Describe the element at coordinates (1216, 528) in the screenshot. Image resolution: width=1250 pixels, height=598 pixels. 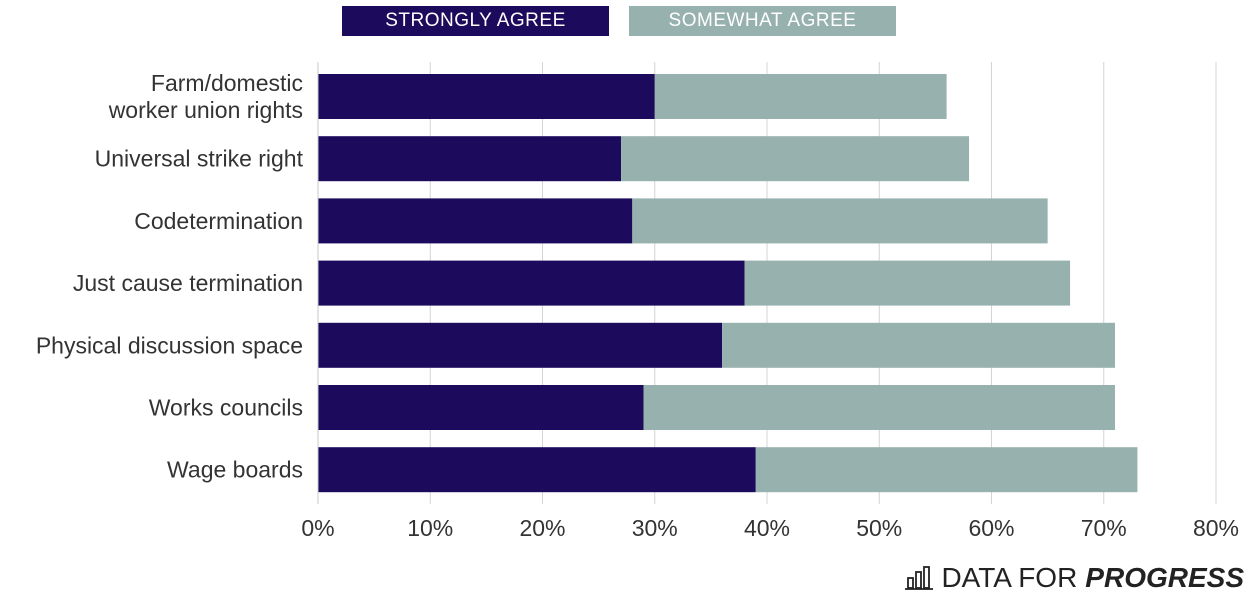
I see `tick-label: 80%` at that location.